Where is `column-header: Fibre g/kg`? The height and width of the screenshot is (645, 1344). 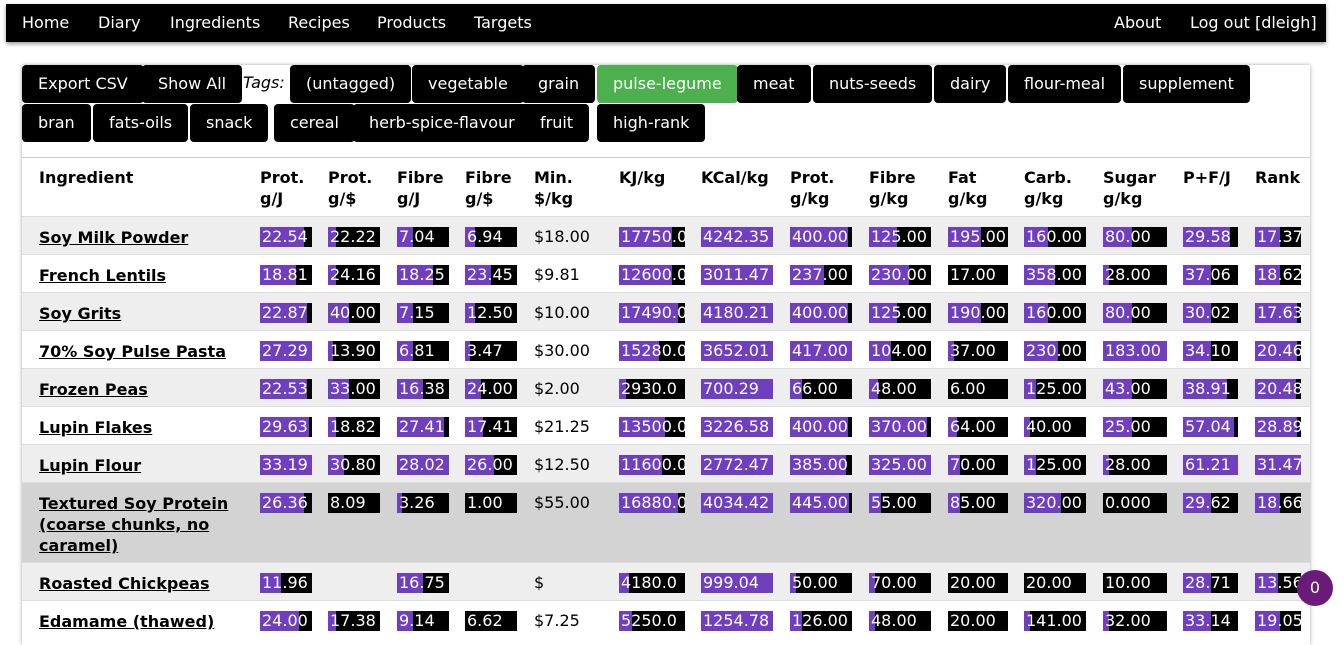 column-header: Fibre g/kg is located at coordinates (892, 188).